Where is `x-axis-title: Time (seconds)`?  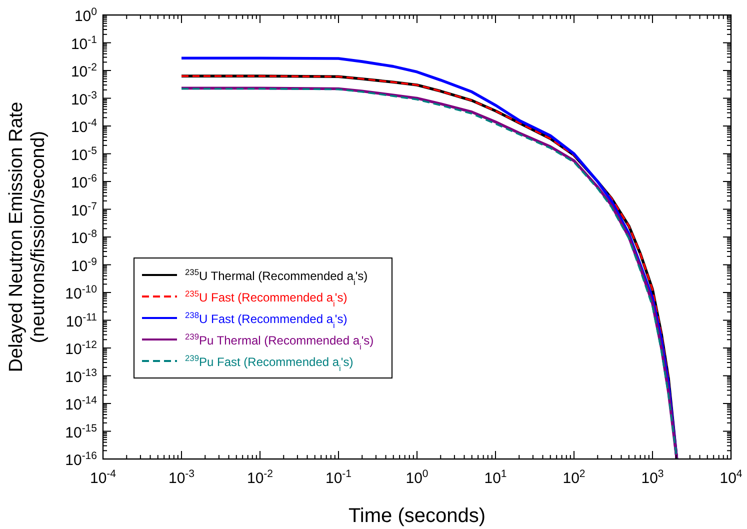 x-axis-title: Time (seconds) is located at coordinates (417, 516).